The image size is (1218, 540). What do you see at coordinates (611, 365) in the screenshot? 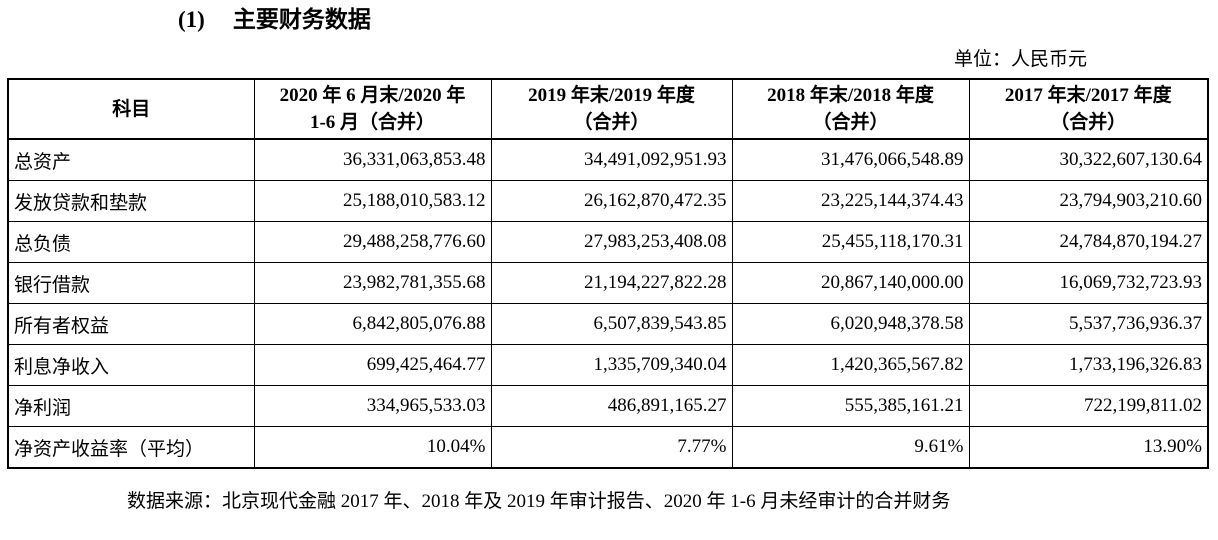
I see `cell-value: 1,335,709,340.04` at bounding box center [611, 365].